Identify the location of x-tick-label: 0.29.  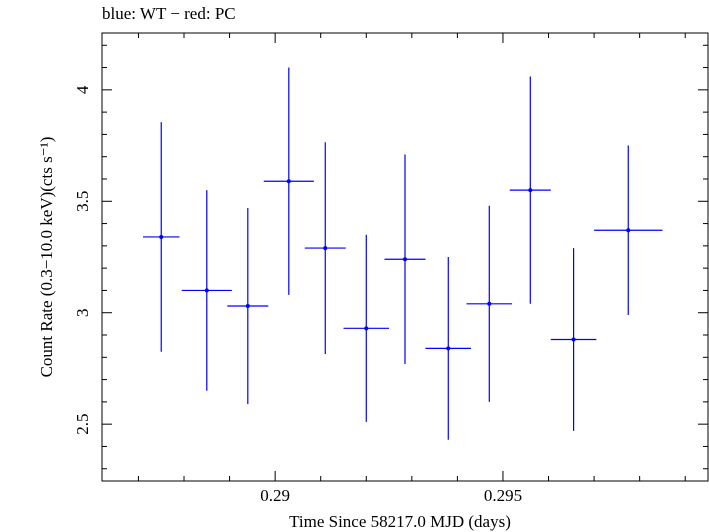
(275, 495).